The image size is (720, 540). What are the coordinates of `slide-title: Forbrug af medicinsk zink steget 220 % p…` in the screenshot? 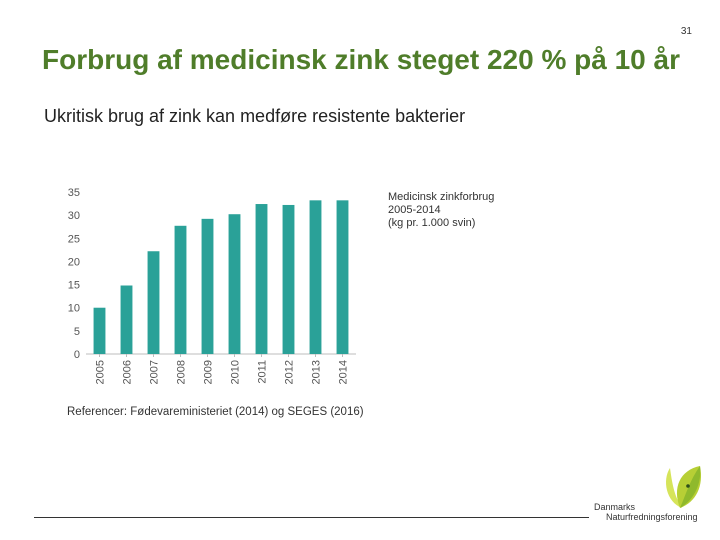 It's located at (361, 59).